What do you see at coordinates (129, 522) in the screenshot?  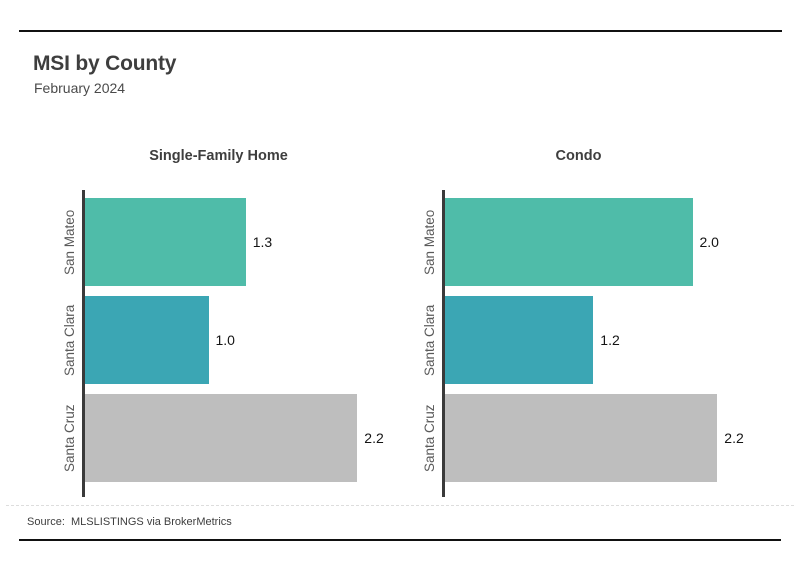 I see `source-note: Source: MLSLISTINGS via BrokerMetrics` at bounding box center [129, 522].